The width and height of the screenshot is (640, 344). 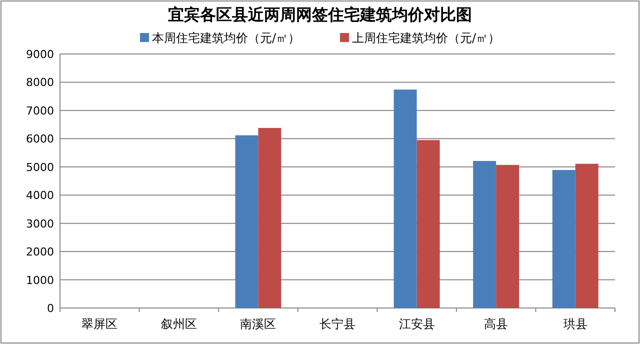 I want to click on x-tick-label: 高县, so click(x=496, y=324).